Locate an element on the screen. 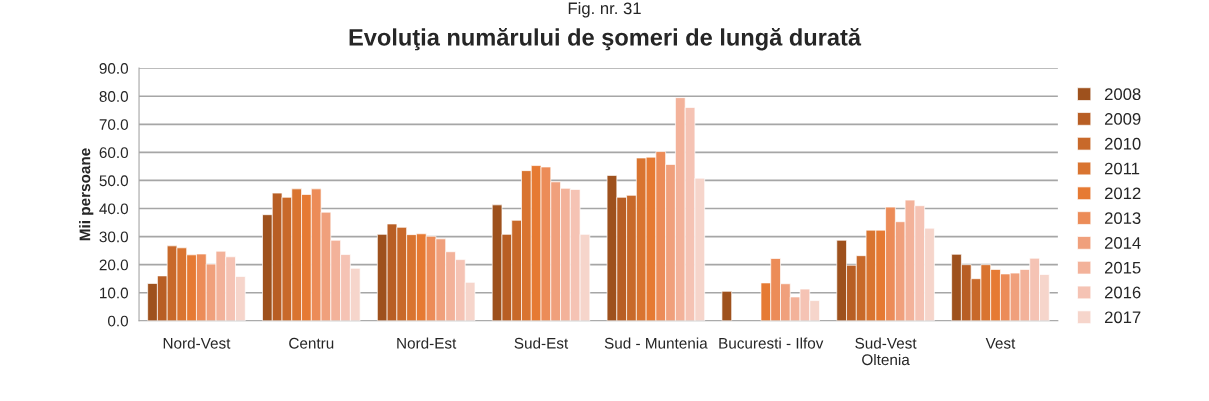 The height and width of the screenshot is (401, 1209). x-tick-label: Vest is located at coordinates (1000, 343).